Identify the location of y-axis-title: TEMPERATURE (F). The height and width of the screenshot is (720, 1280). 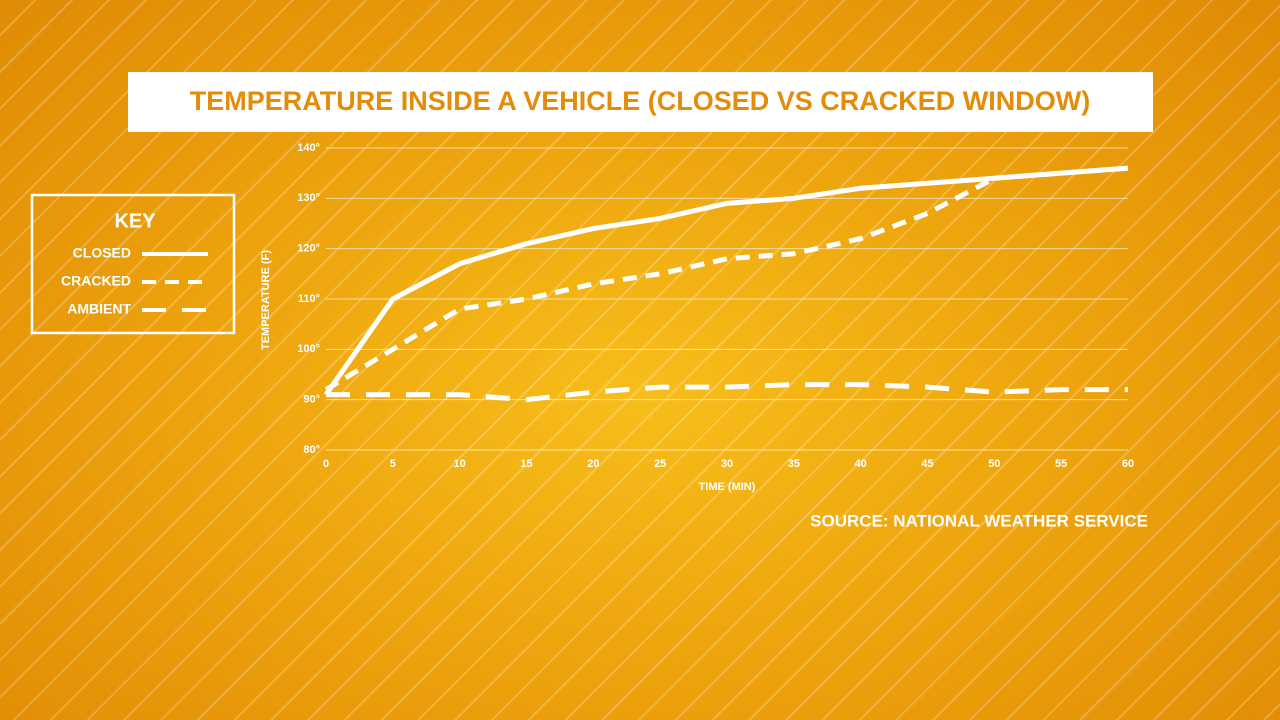
(266, 300).